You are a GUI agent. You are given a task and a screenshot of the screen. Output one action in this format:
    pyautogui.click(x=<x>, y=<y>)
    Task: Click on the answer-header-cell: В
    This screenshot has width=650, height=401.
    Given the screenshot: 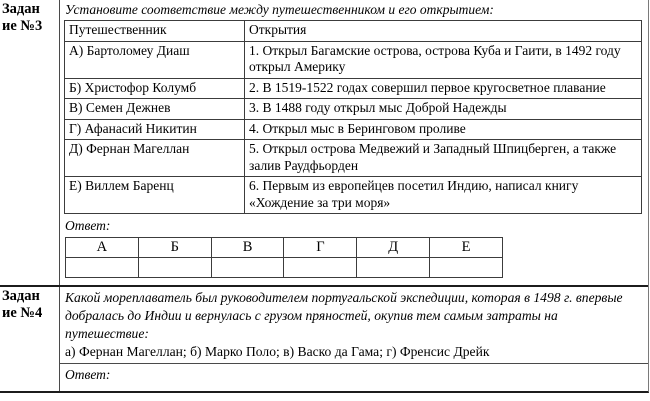 What is the action you would take?
    pyautogui.click(x=247, y=247)
    